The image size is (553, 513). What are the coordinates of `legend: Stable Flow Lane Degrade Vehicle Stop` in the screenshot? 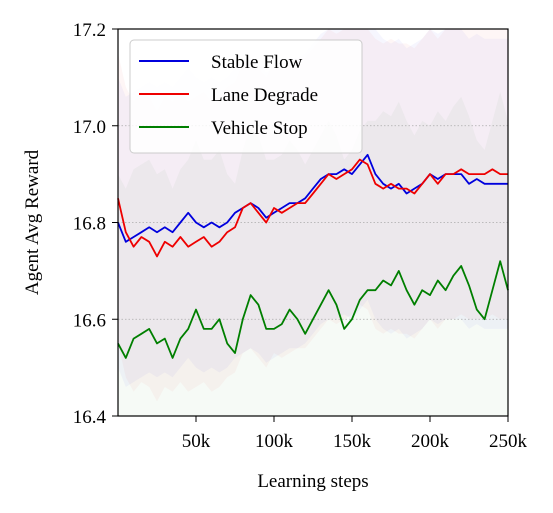 It's located at (246, 96).